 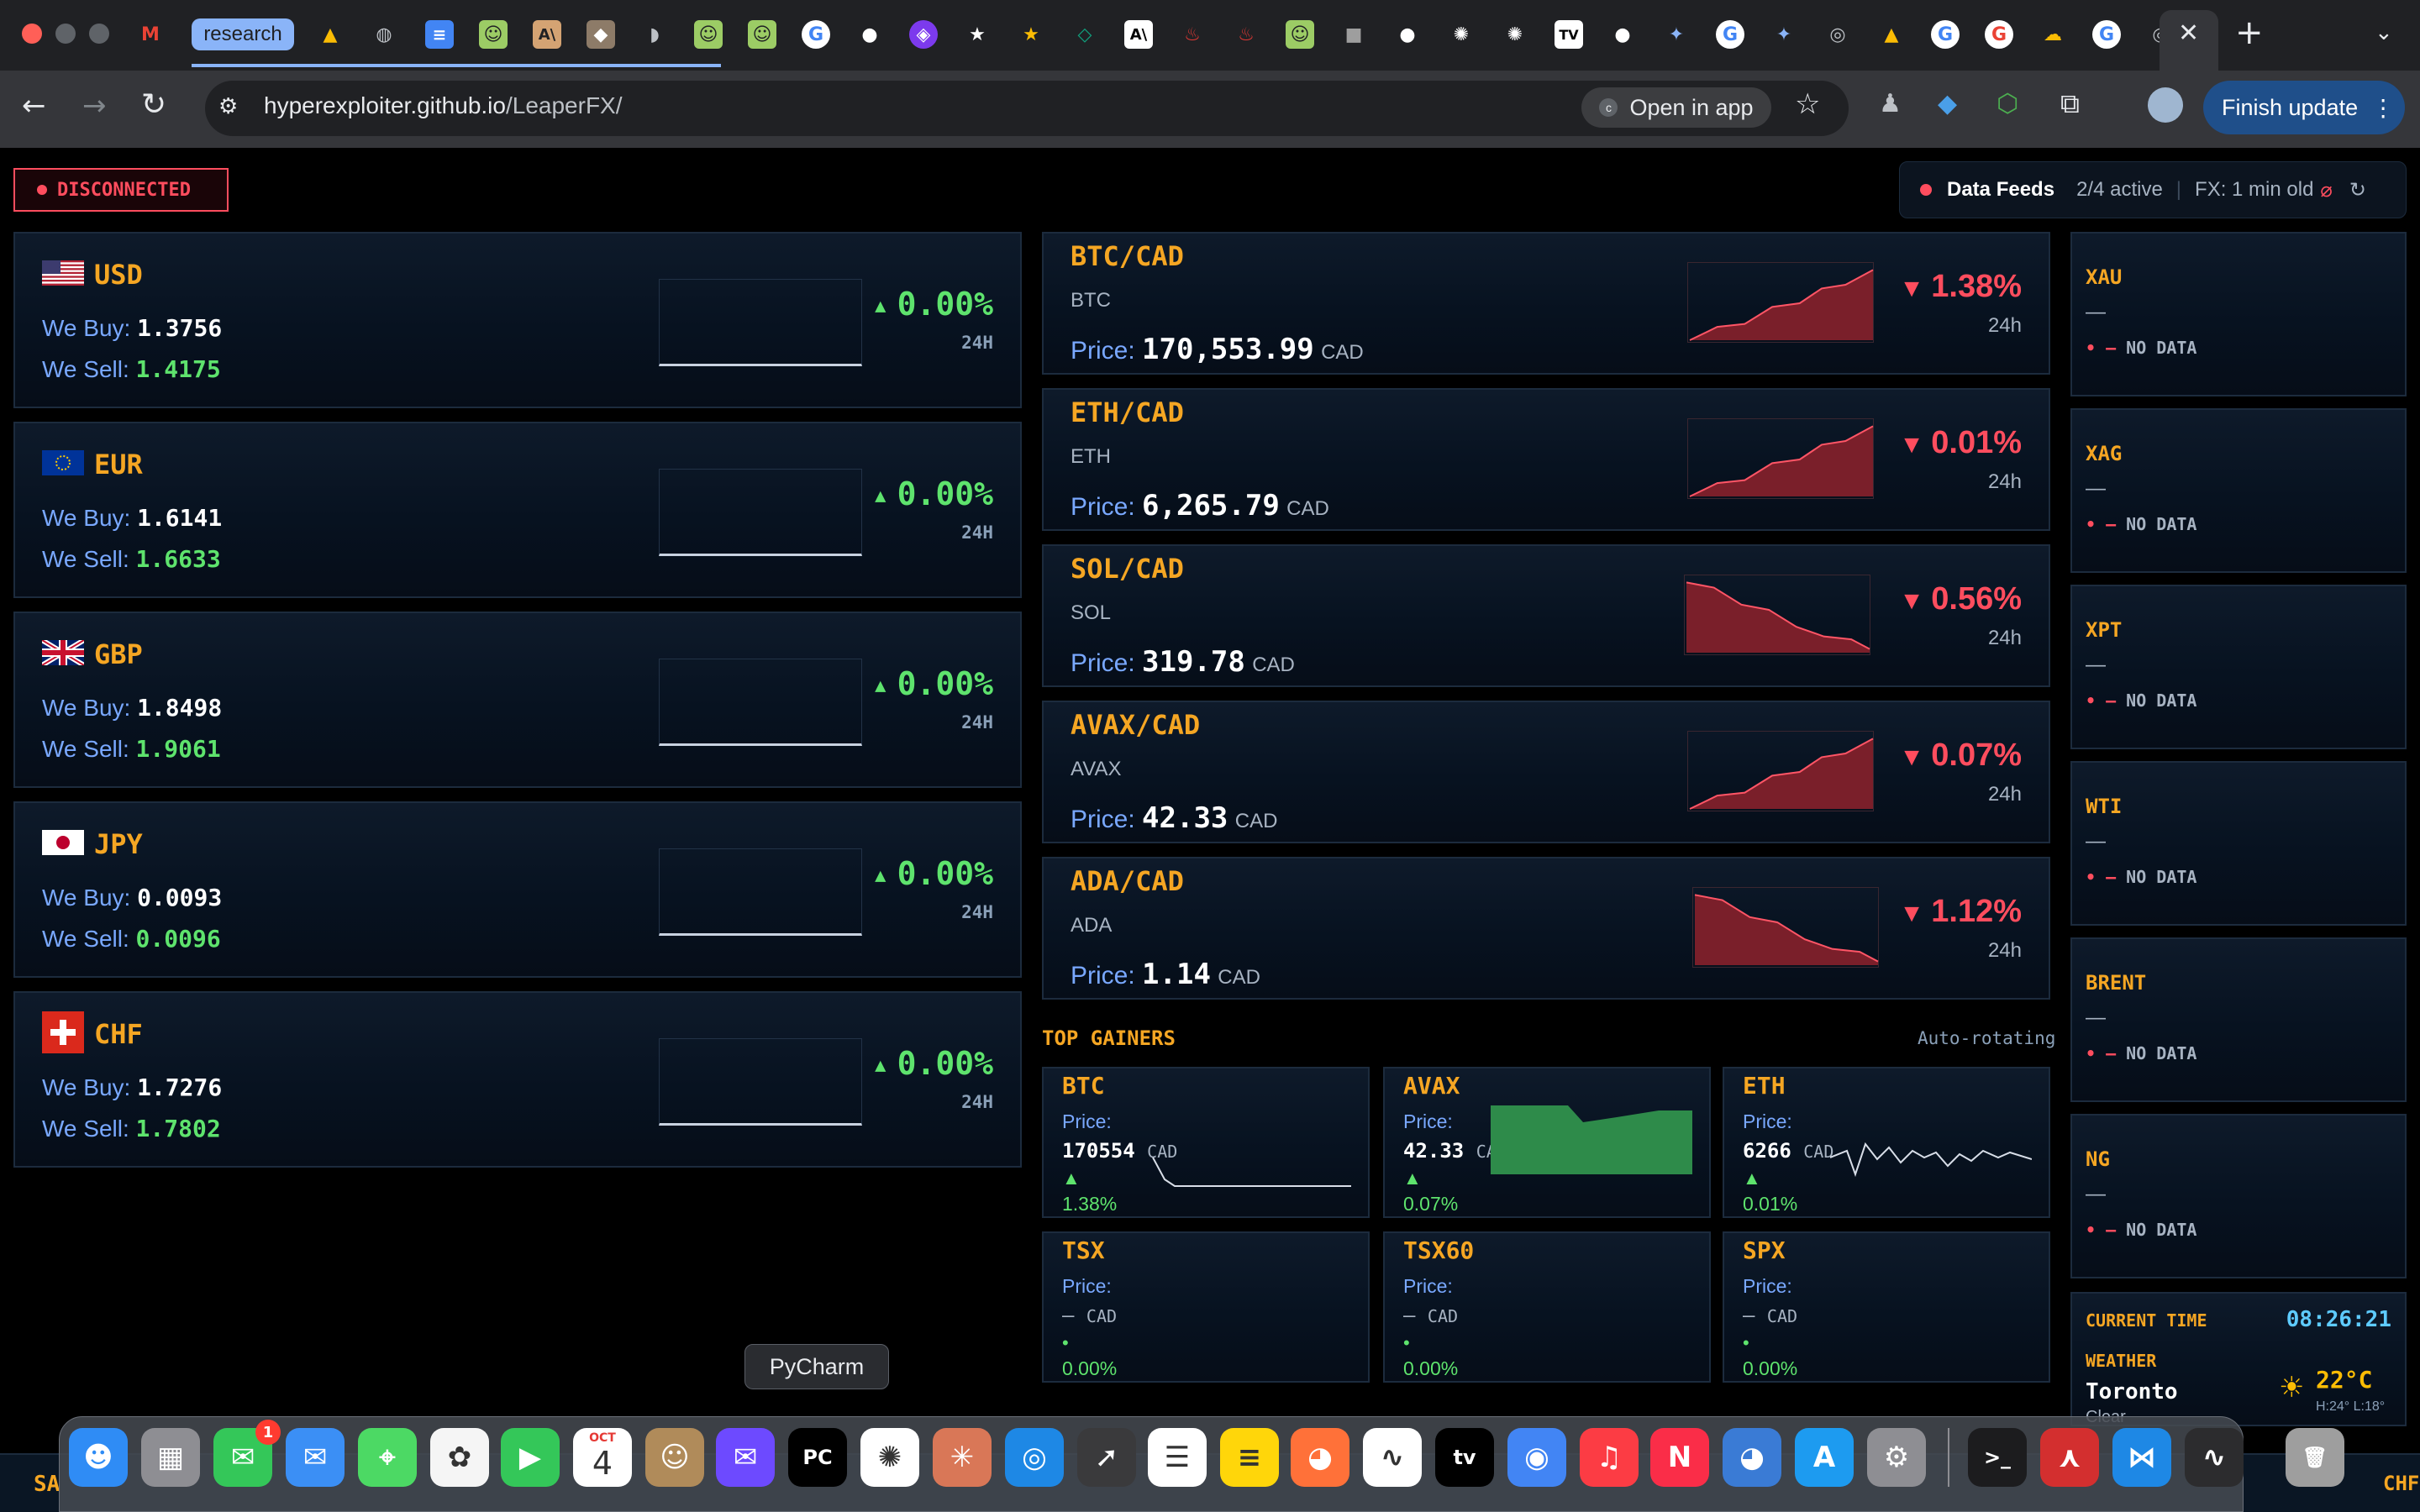 What do you see at coordinates (384, 34) in the screenshot?
I see `globe-tab-icon: ◍` at bounding box center [384, 34].